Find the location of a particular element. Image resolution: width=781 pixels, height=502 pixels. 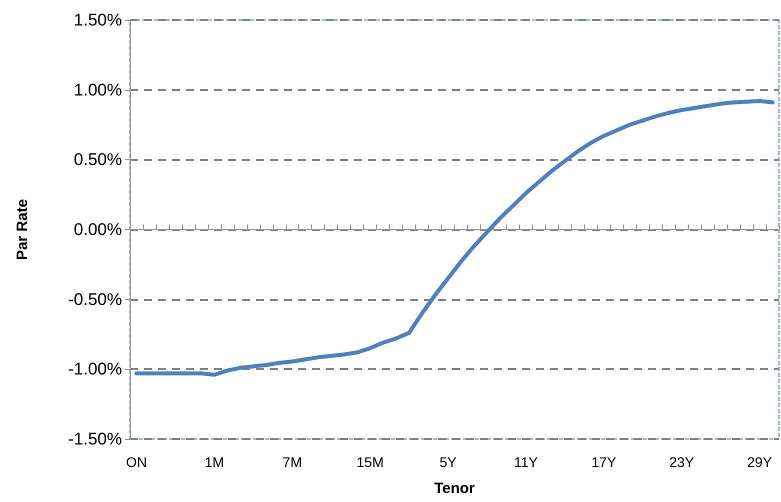

y-tick-label: -1.50% is located at coordinates (95, 439).